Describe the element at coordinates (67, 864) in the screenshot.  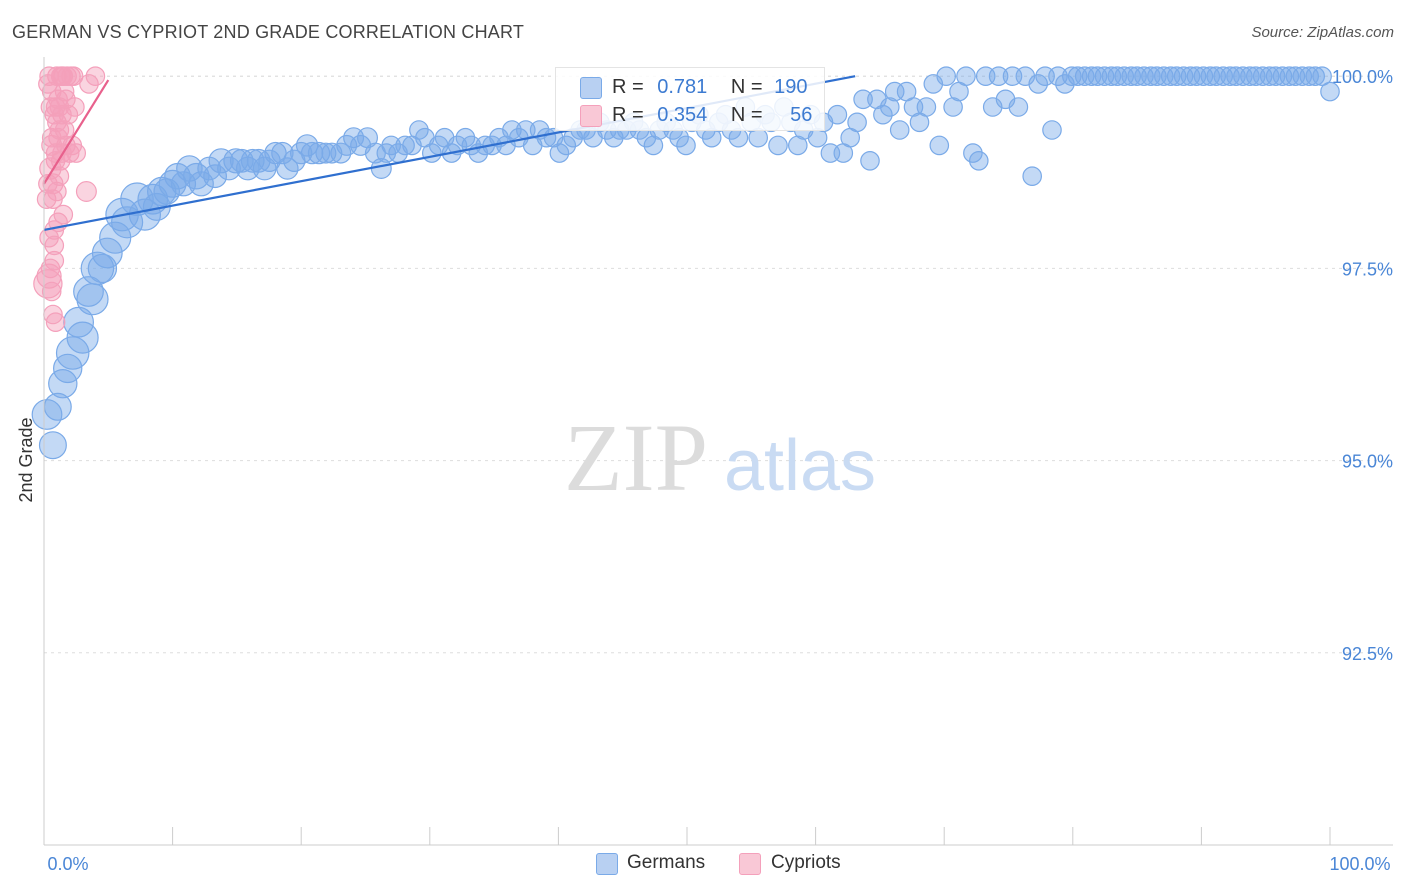
I see `x-tick-label-min: 0.0%` at that location.